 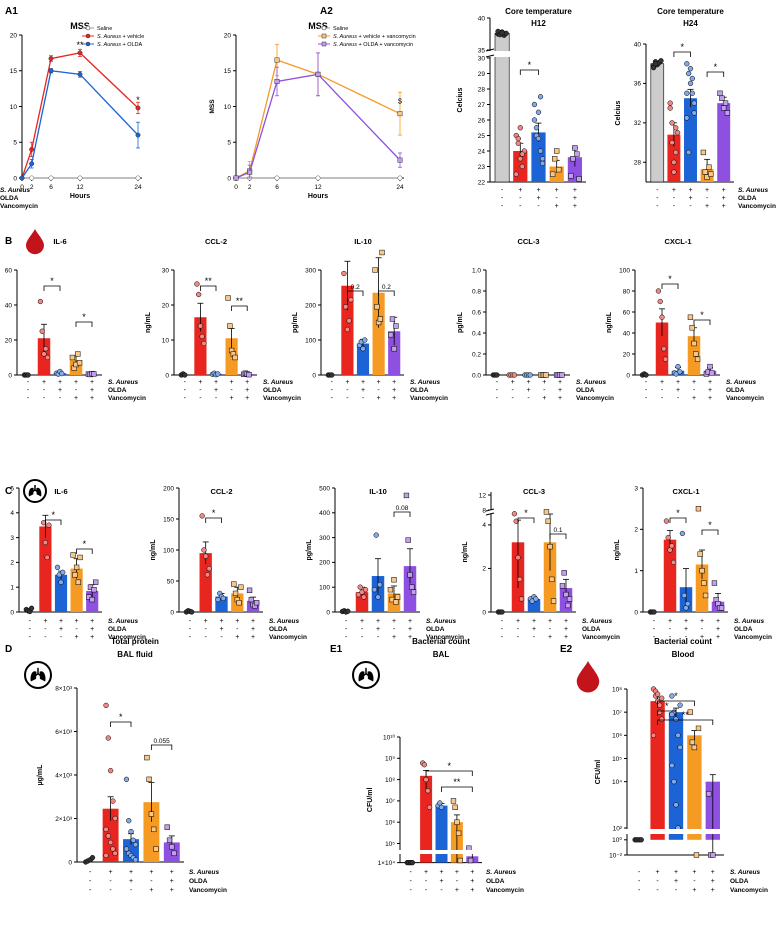 What do you see at coordinates (120, 45) in the screenshot?
I see `legend-label: S. Aureus + OLDA` at bounding box center [120, 45].